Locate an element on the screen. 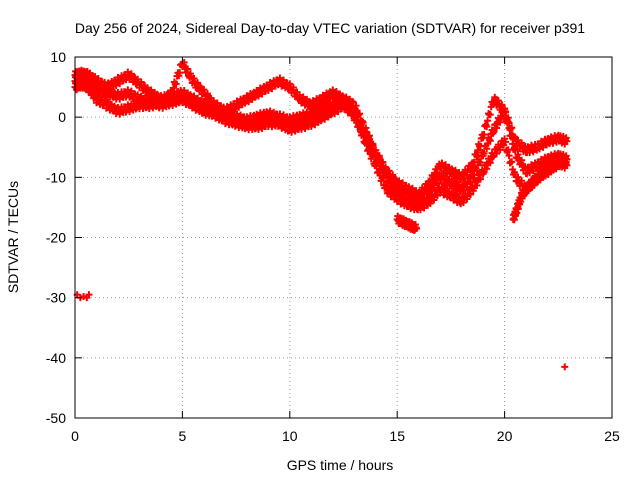 Image resolution: width=640 pixels, height=480 pixels. x-tick-label: 15 is located at coordinates (397, 436).